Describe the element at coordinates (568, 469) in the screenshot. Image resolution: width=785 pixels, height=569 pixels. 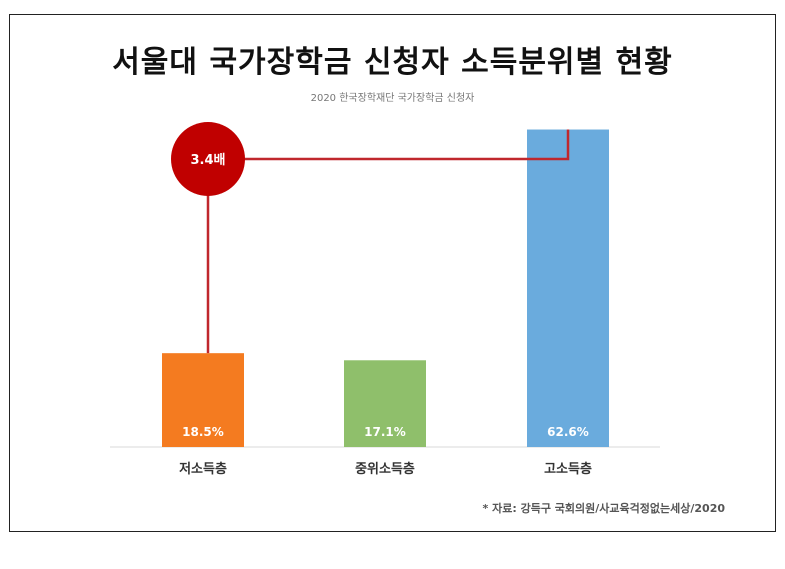
I see `category-label-3: 고소득층` at that location.